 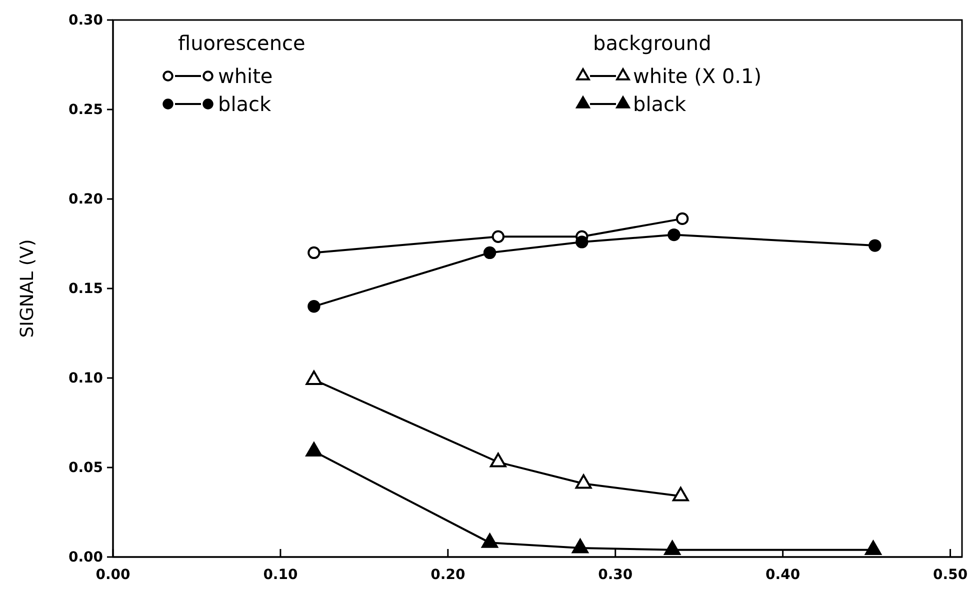 What do you see at coordinates (783, 574) in the screenshot?
I see `x-tick-label: 0.40` at bounding box center [783, 574].